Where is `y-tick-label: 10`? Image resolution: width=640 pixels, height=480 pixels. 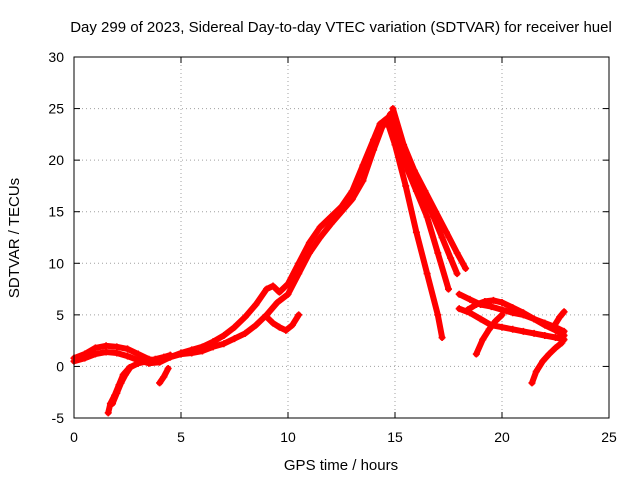 y-tick-label: 10 is located at coordinates (56, 263).